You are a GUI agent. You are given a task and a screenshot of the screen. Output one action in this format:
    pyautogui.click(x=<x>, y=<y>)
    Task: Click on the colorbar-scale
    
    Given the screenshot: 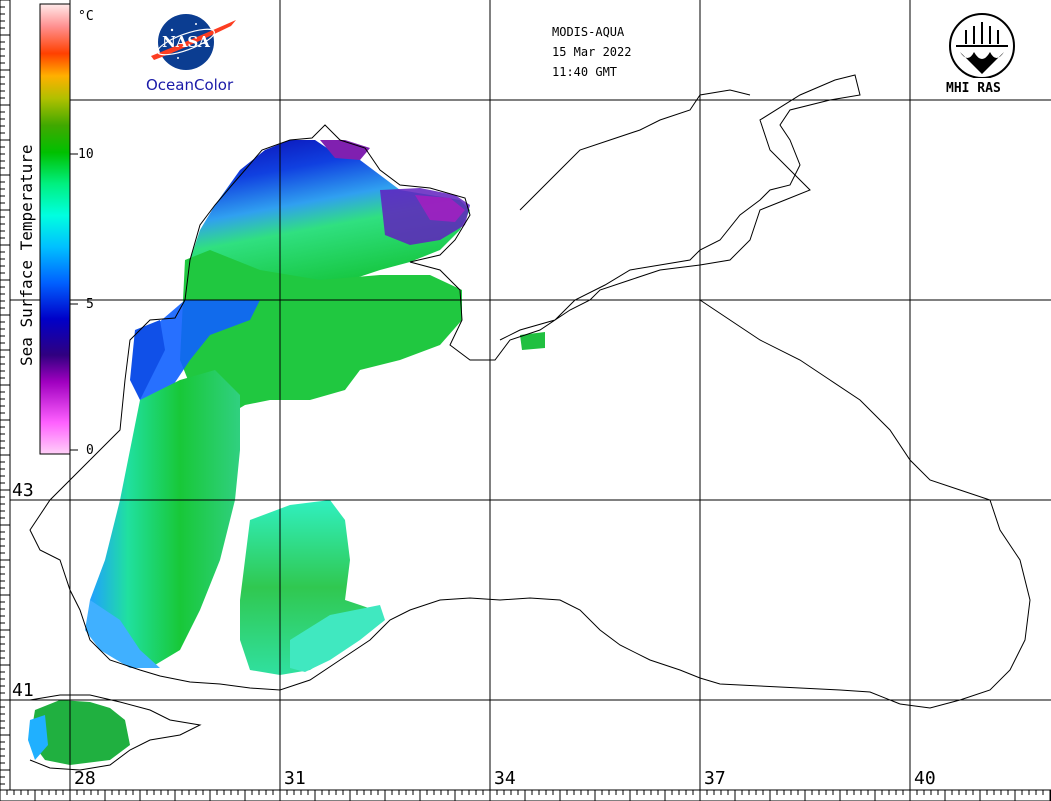 What is the action you would take?
    pyautogui.click(x=55, y=229)
    